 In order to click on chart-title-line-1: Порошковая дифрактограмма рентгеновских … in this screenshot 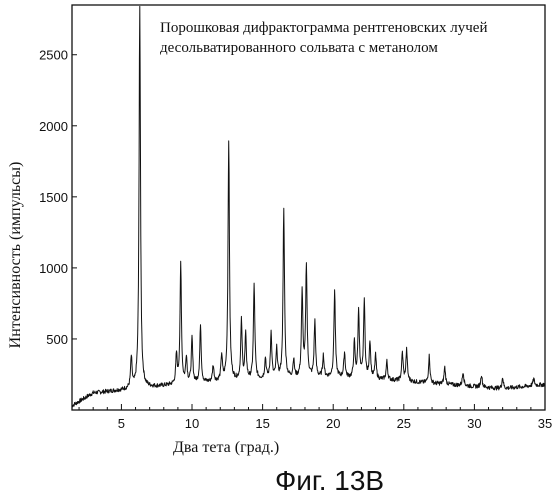, I will do `click(324, 28)`.